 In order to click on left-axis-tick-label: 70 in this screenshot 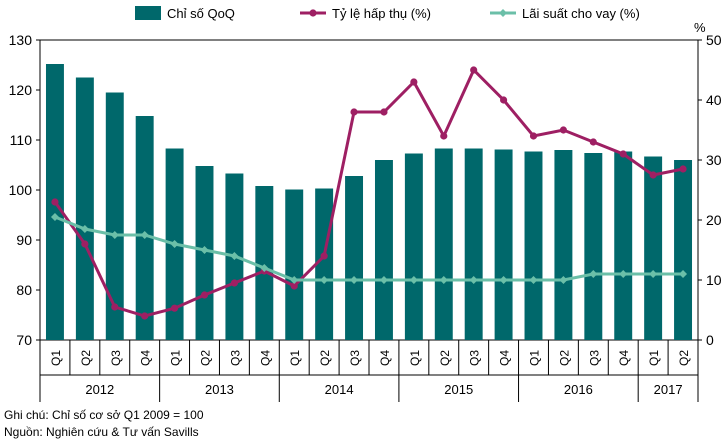, I will do `click(24, 340)`.